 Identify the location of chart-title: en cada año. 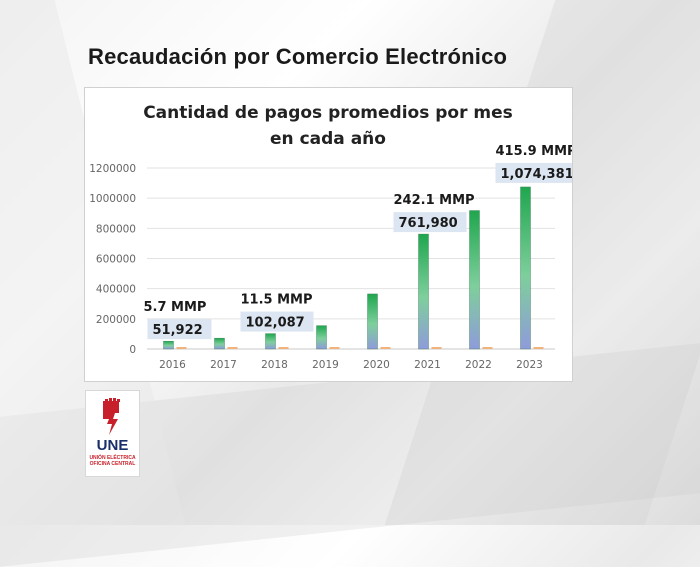
(328, 139).